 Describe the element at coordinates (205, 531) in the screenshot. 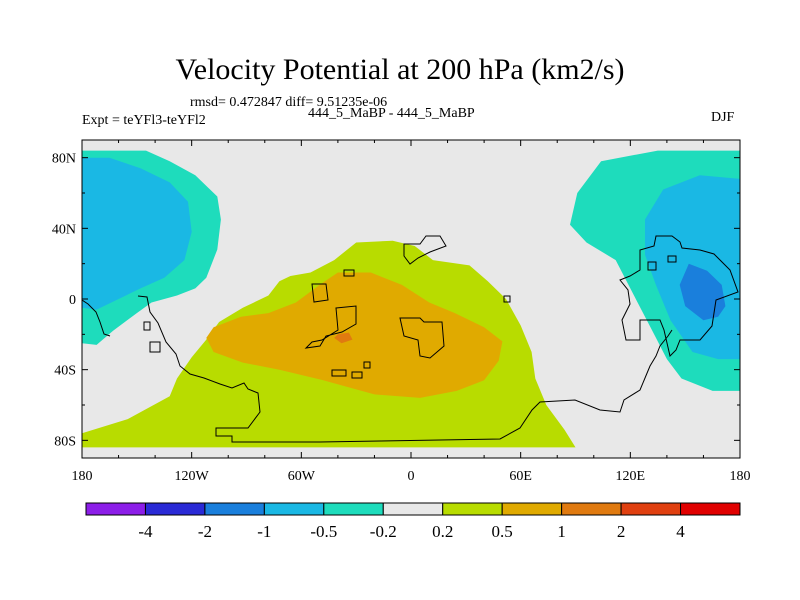

I see `colorbar-label: -2` at that location.